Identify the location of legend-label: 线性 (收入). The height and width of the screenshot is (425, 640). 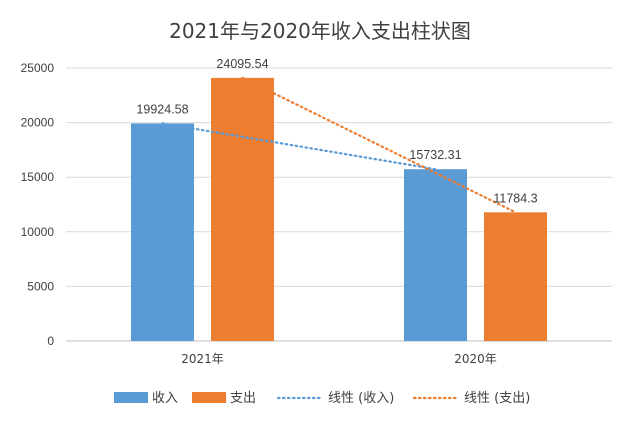
(361, 398).